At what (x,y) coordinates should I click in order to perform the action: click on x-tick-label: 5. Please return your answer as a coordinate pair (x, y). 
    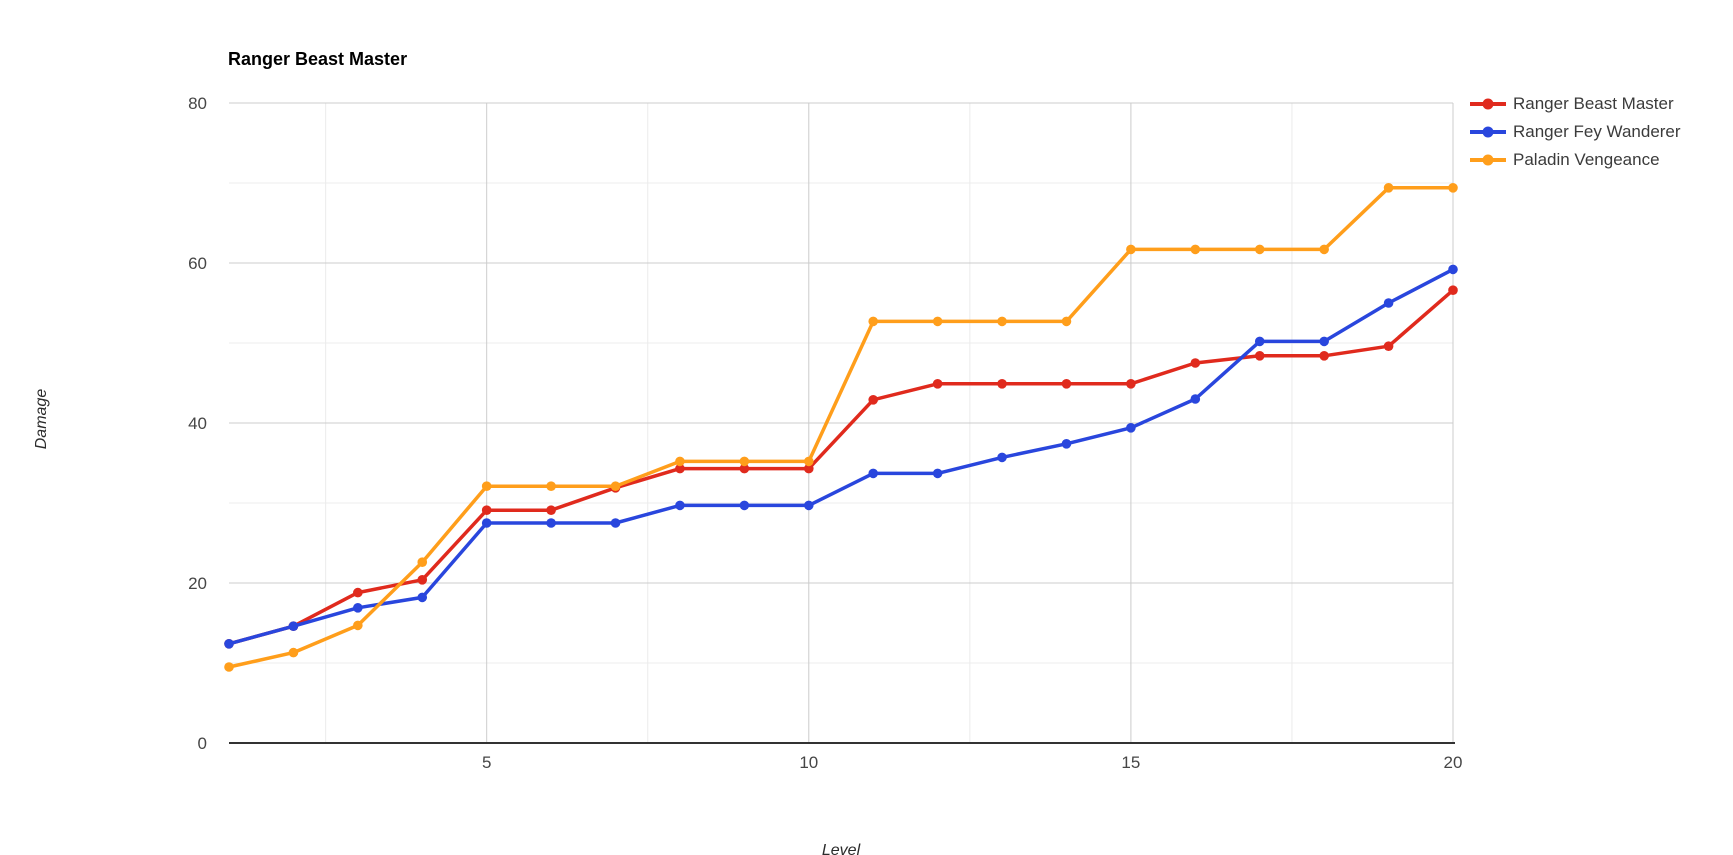
    Looking at the image, I should click on (486, 762).